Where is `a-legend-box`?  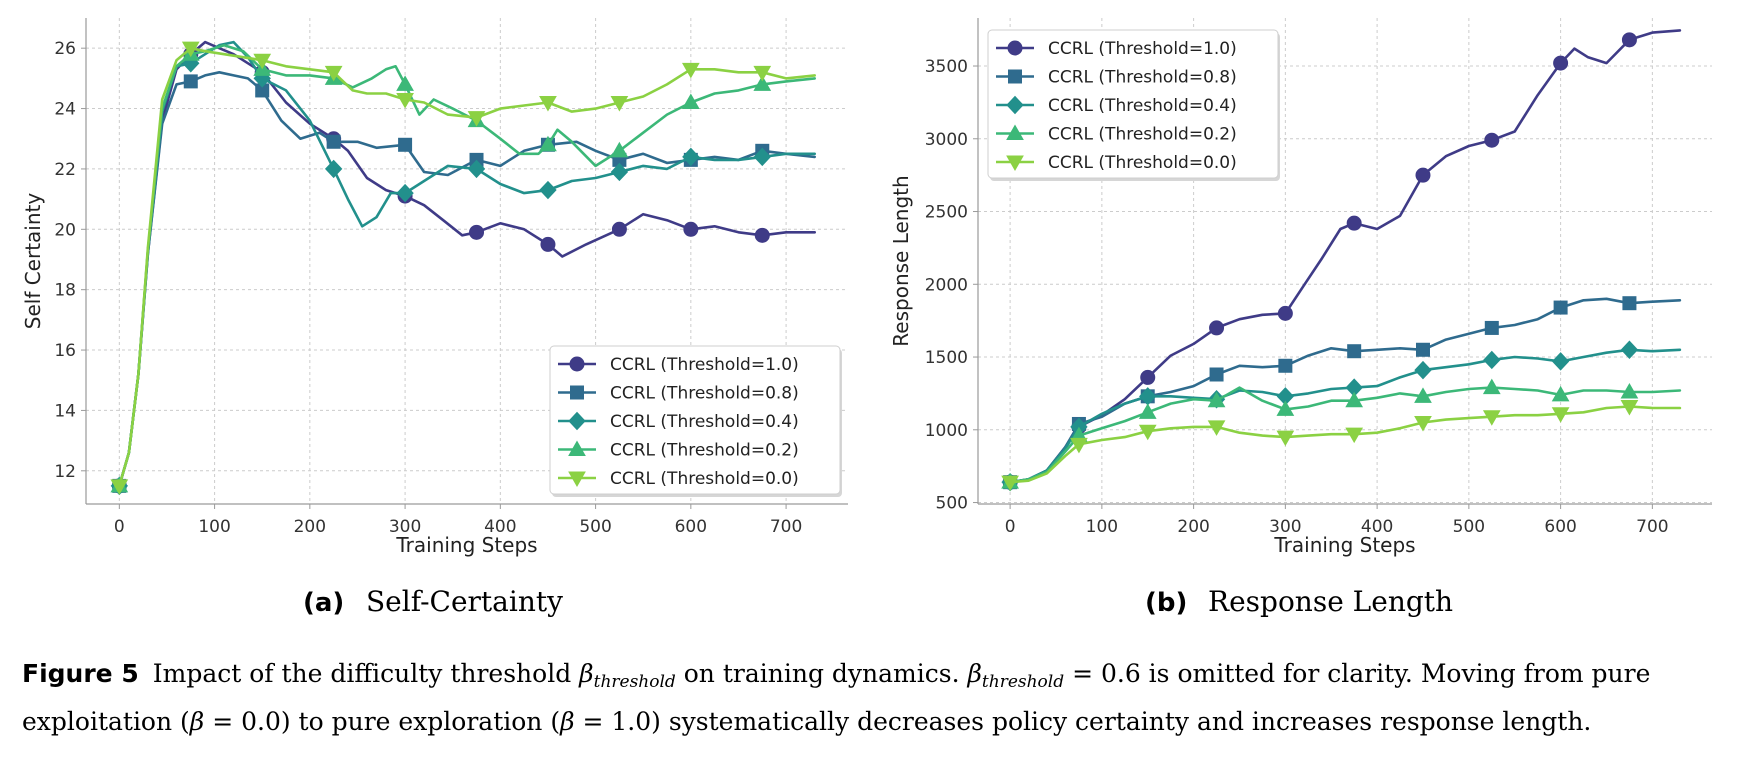
a-legend-box is located at coordinates (695, 420).